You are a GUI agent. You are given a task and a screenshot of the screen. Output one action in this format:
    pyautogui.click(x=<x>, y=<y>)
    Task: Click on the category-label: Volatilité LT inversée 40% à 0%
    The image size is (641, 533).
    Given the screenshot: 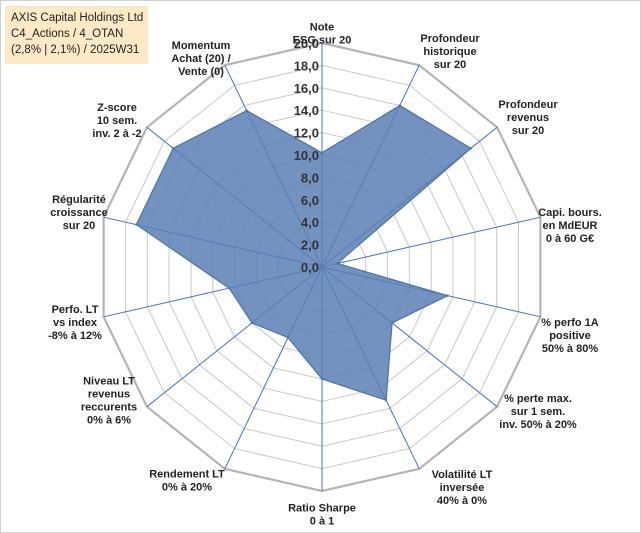 What is the action you would take?
    pyautogui.click(x=462, y=488)
    